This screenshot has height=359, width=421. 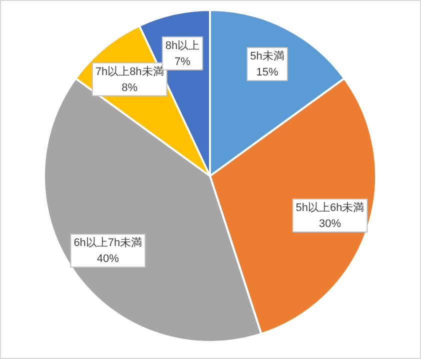 I want to click on slice-label: 7h以上8h未満, so click(x=129, y=71).